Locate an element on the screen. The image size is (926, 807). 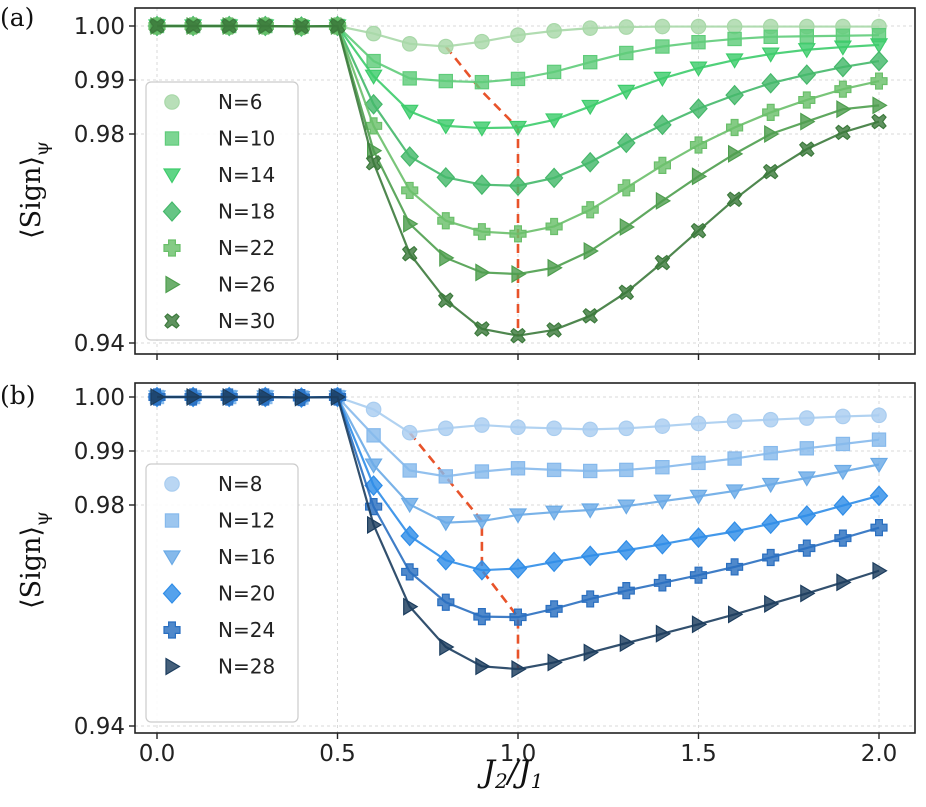
dashed-guide-path is located at coordinates (464, 550).